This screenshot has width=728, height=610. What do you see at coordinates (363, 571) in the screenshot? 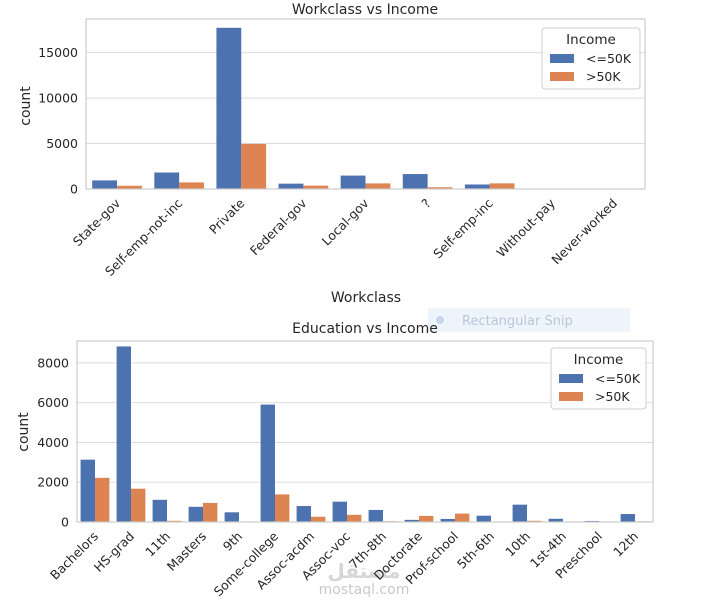
I see `watermark-logo: مستقل` at bounding box center [363, 571].